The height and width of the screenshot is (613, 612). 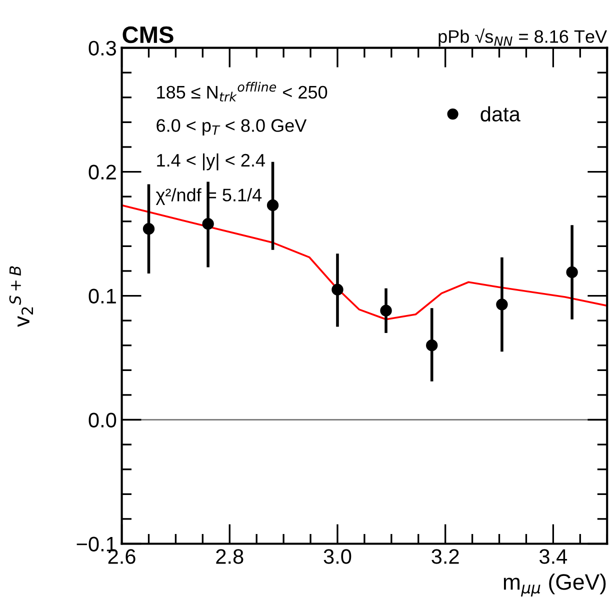 I want to click on x-axis-title: m$_{μμ}$ (GeV), so click(x=555, y=585).